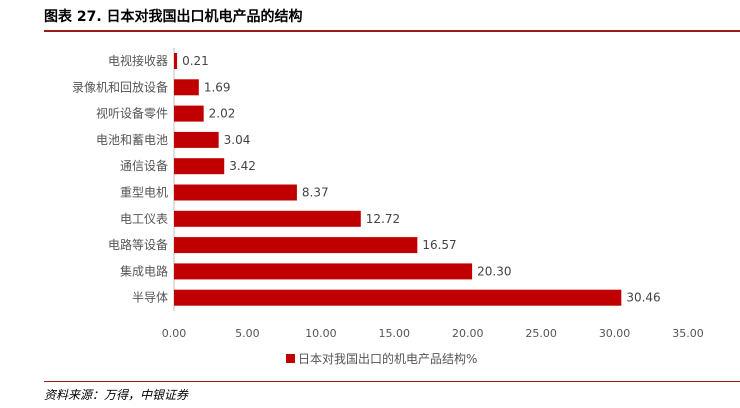 The image size is (740, 408). What do you see at coordinates (247, 333) in the screenshot?
I see `x-tick-label: 5.00` at bounding box center [247, 333].